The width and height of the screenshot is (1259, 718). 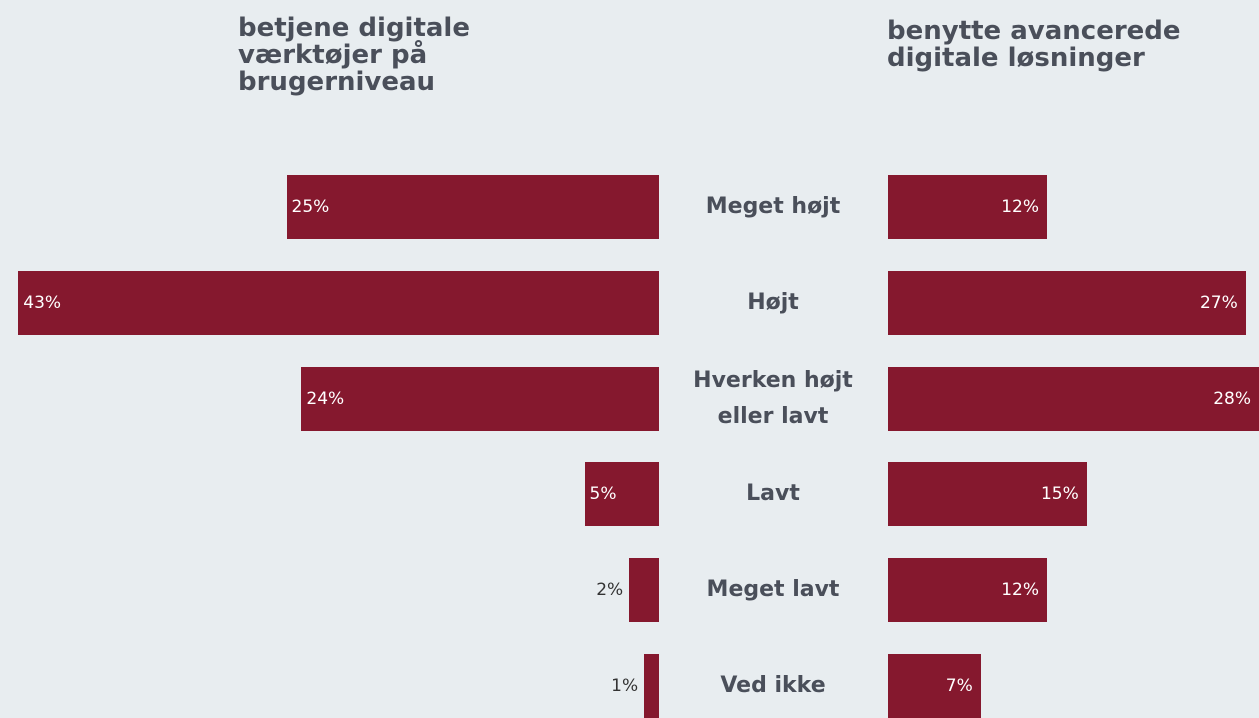 What do you see at coordinates (310, 207) in the screenshot?
I see `value-label: 25%` at bounding box center [310, 207].